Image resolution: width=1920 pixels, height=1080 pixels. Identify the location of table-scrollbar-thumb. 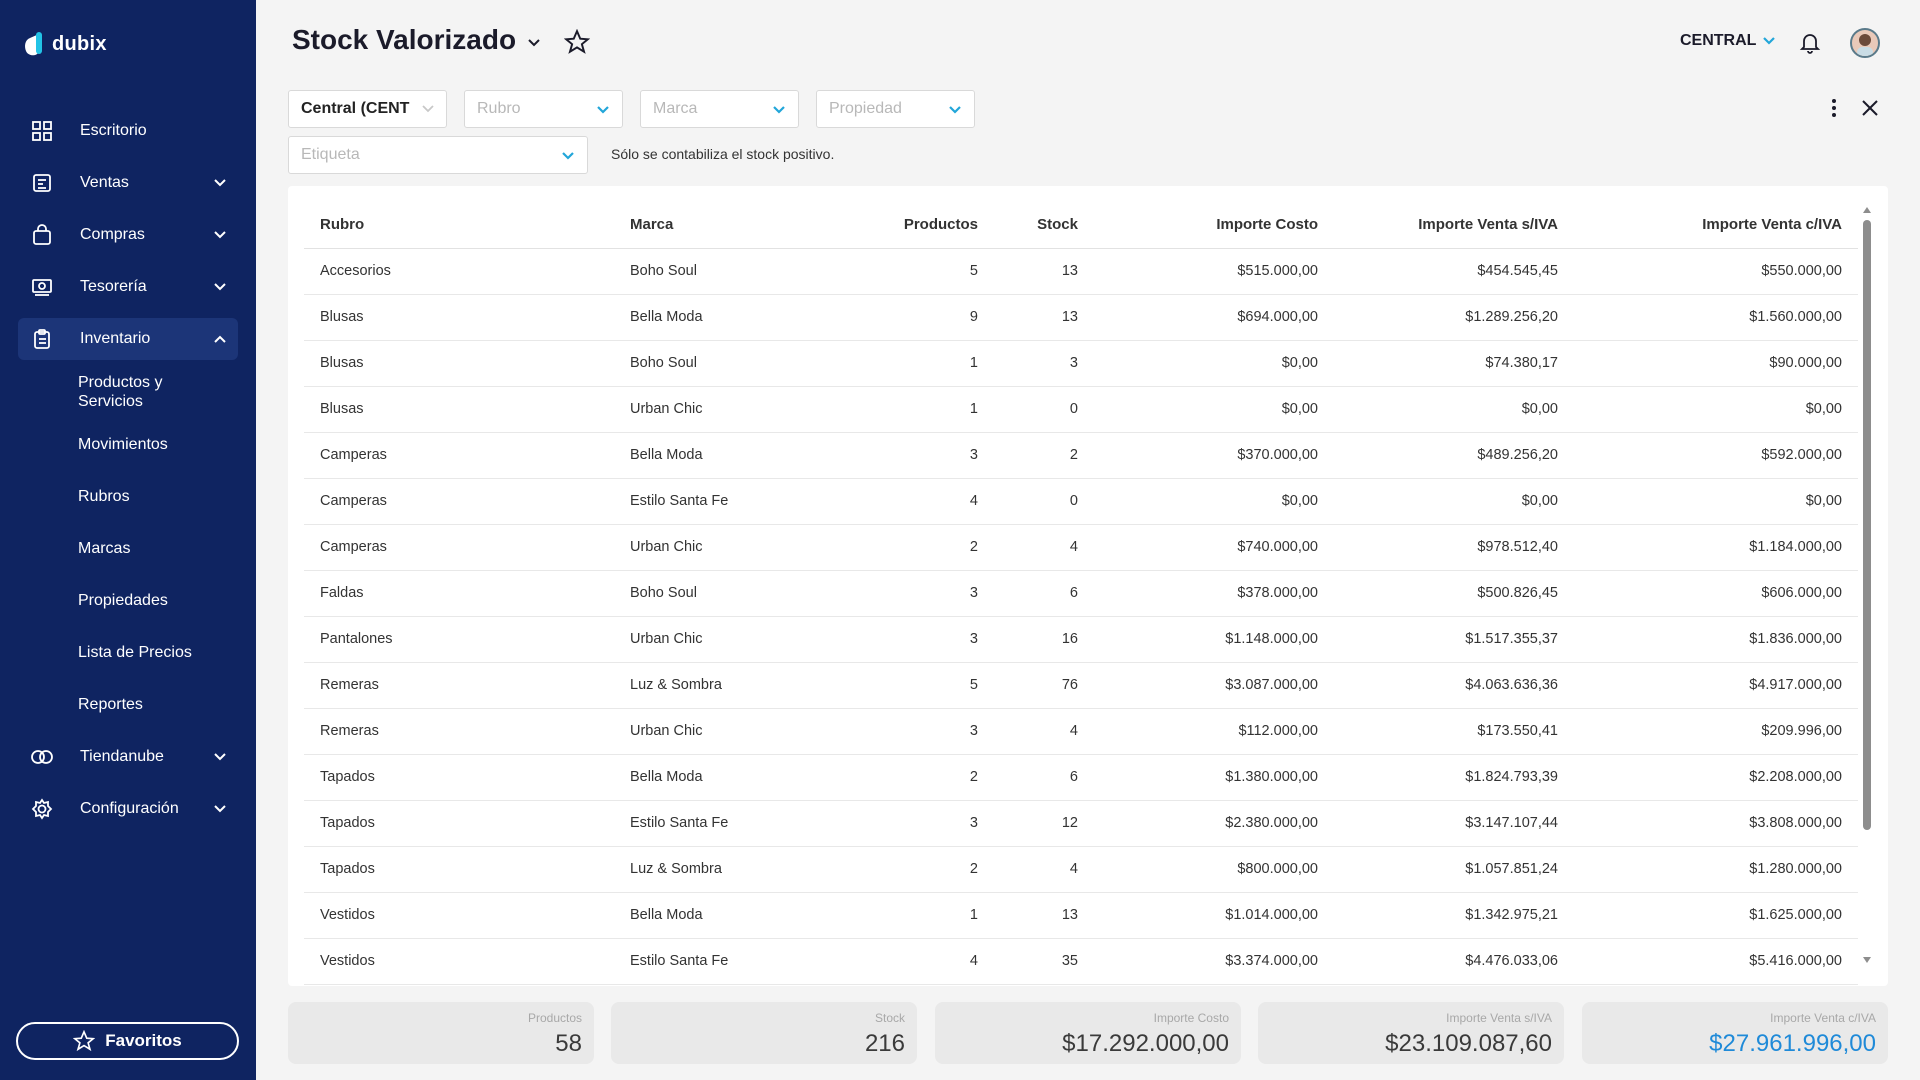
(1867, 525).